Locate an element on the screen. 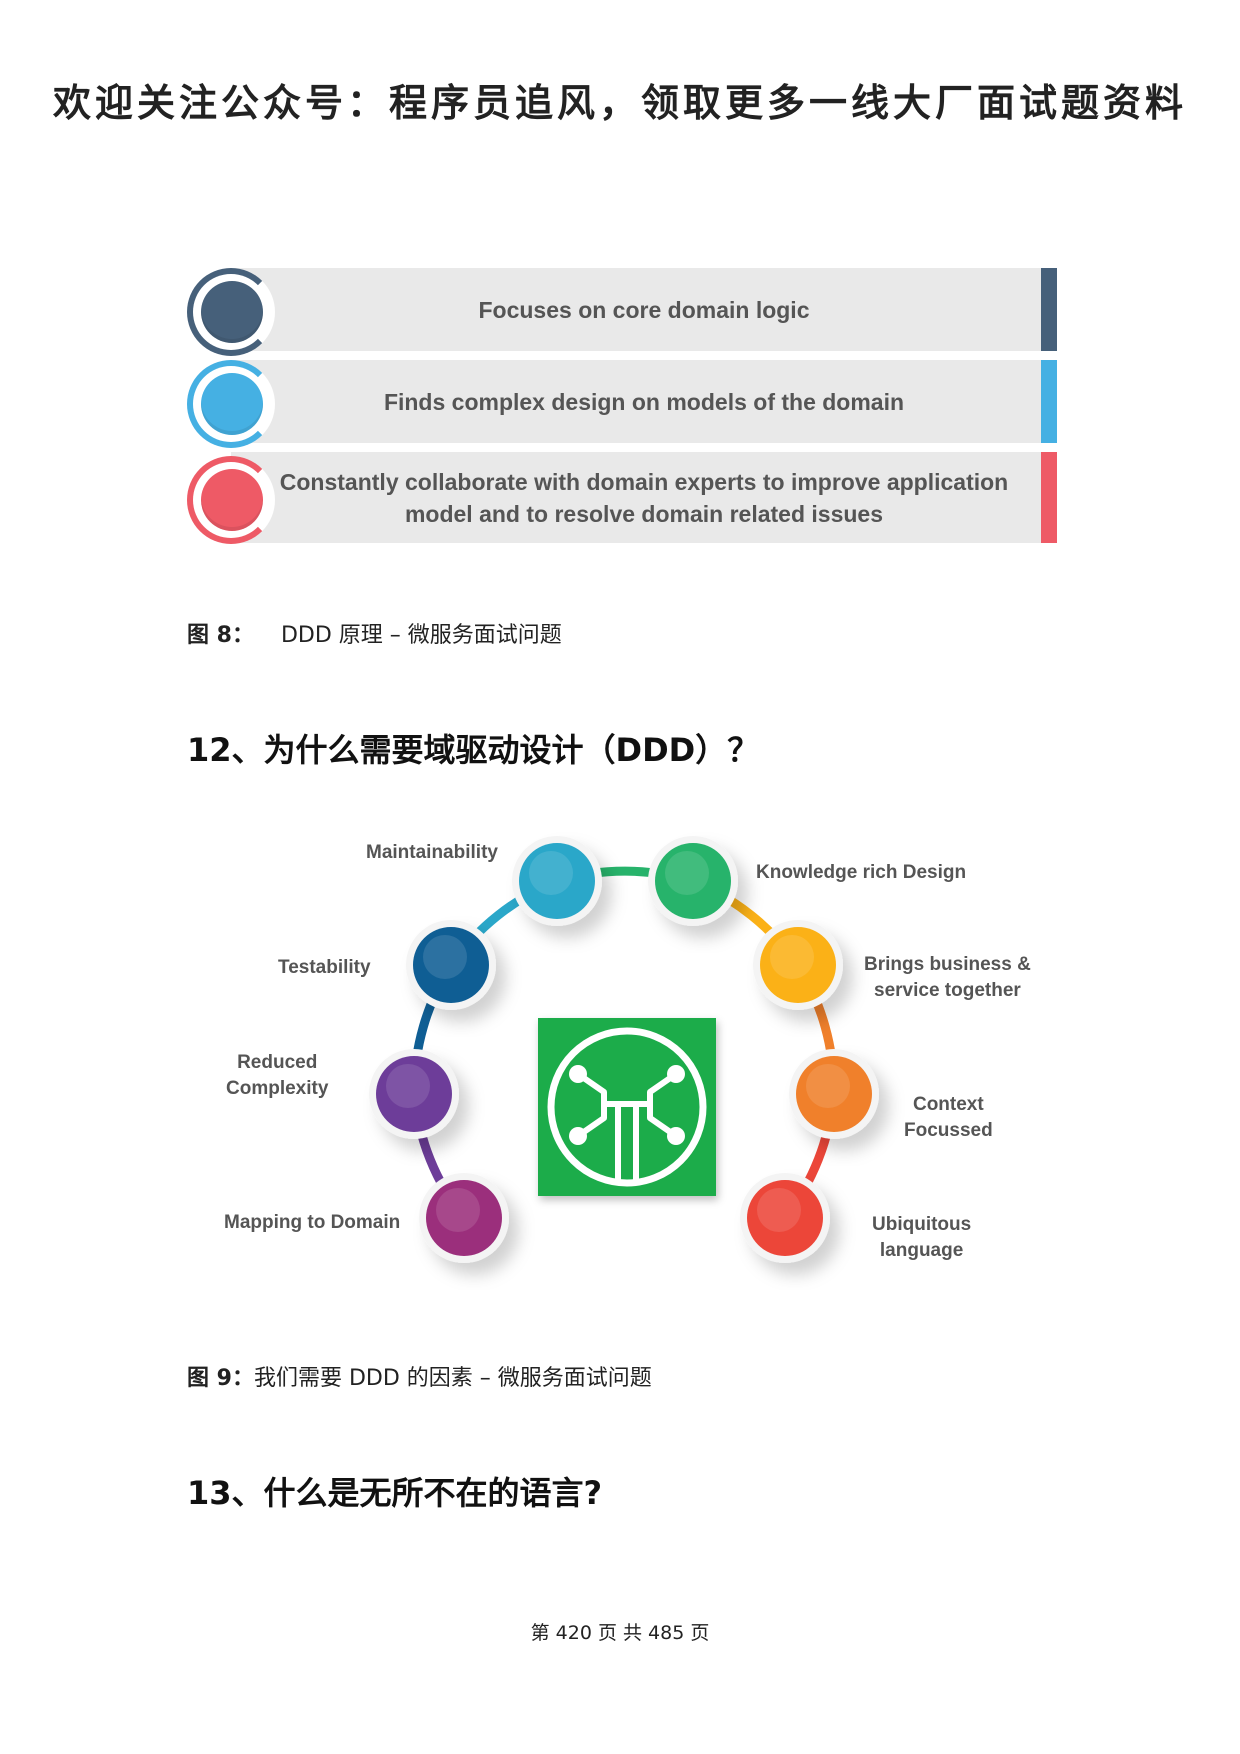 The image size is (1240, 1754). figure-8-caption-text: DDD 原理 – 微服务面试问题 is located at coordinates (421, 635).